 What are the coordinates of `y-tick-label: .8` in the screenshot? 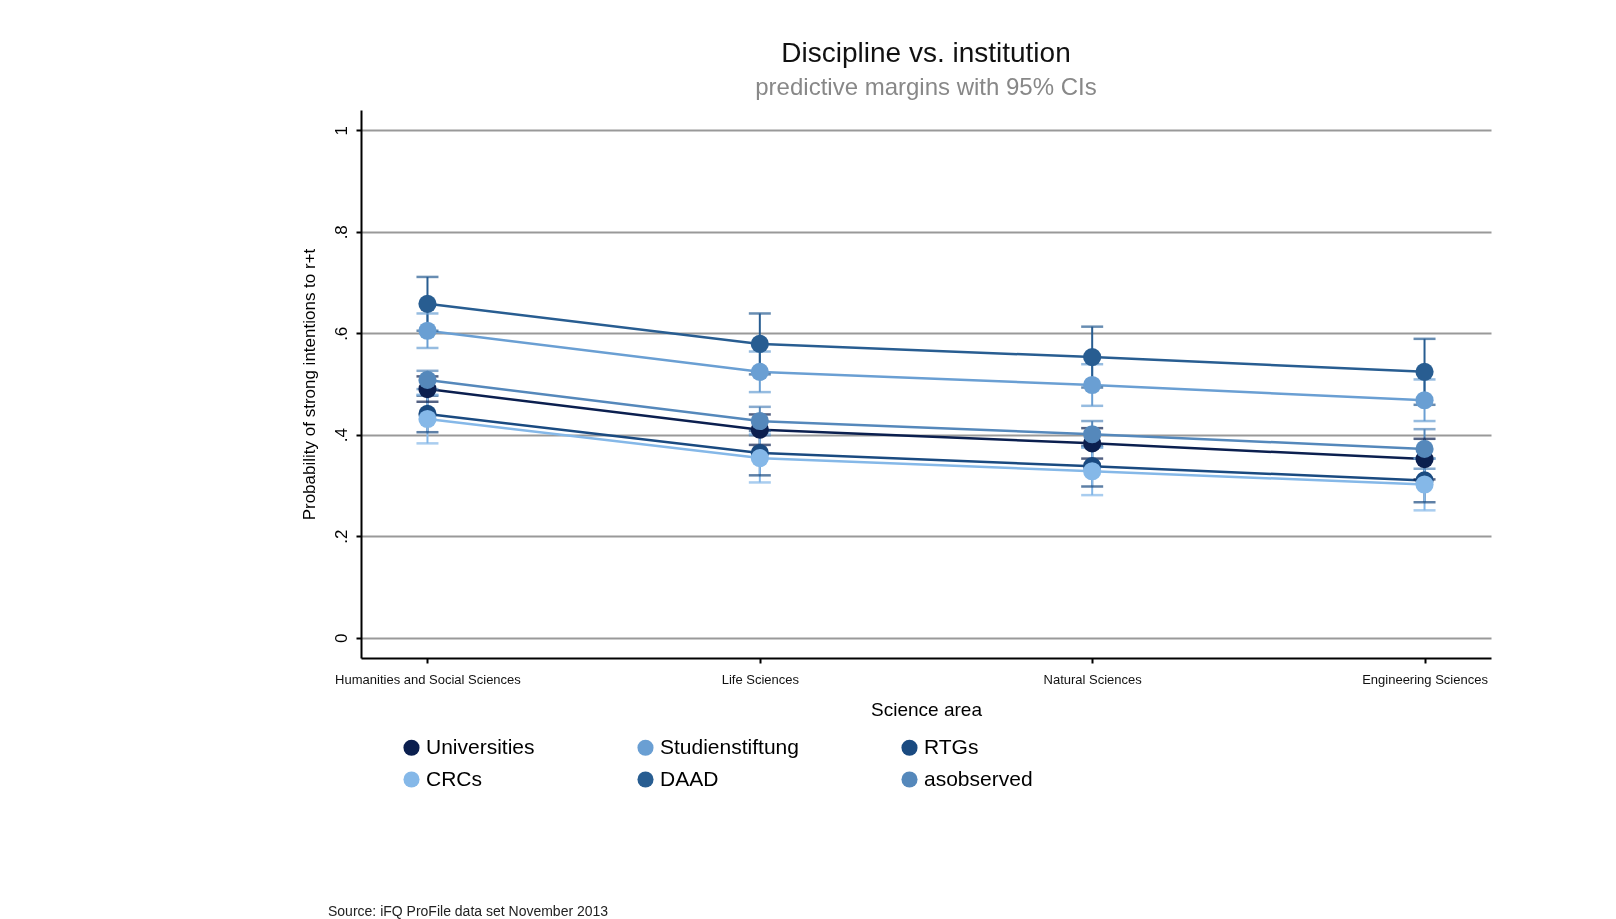 It's located at (341, 232).